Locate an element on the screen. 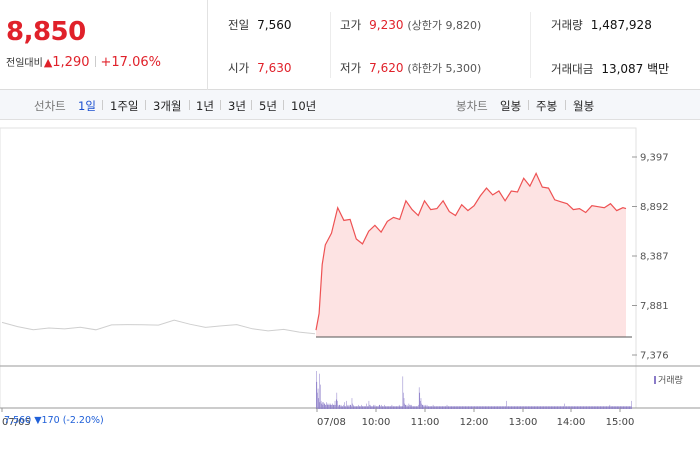 The height and width of the screenshot is (450, 700). divider is located at coordinates (145, 105).